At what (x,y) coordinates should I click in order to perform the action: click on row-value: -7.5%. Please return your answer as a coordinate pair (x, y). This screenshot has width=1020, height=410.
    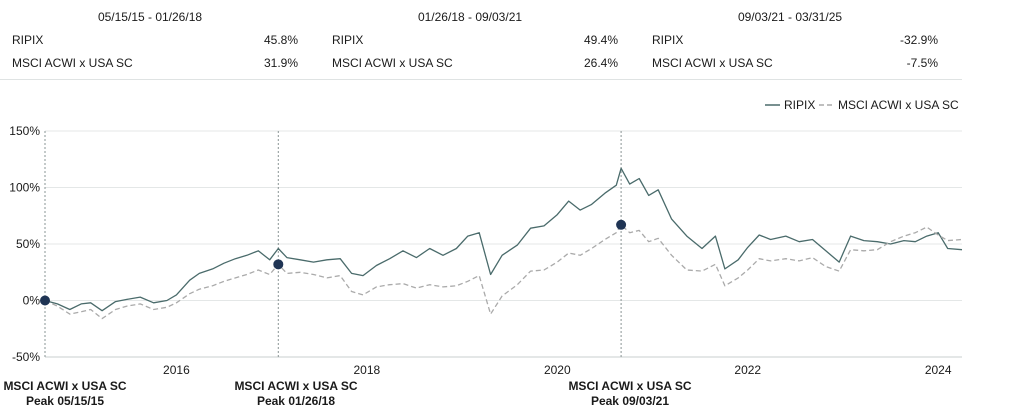
    Looking at the image, I should click on (922, 63).